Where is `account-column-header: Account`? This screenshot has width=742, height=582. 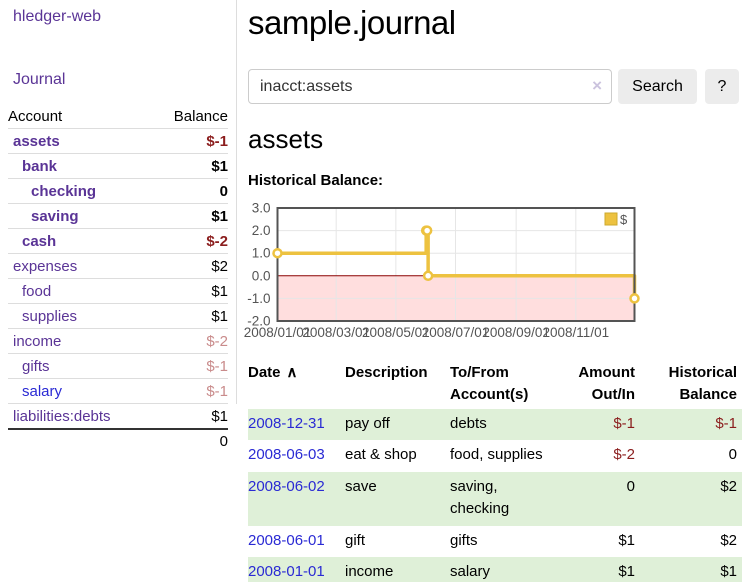
account-column-header: Account is located at coordinates (35, 116).